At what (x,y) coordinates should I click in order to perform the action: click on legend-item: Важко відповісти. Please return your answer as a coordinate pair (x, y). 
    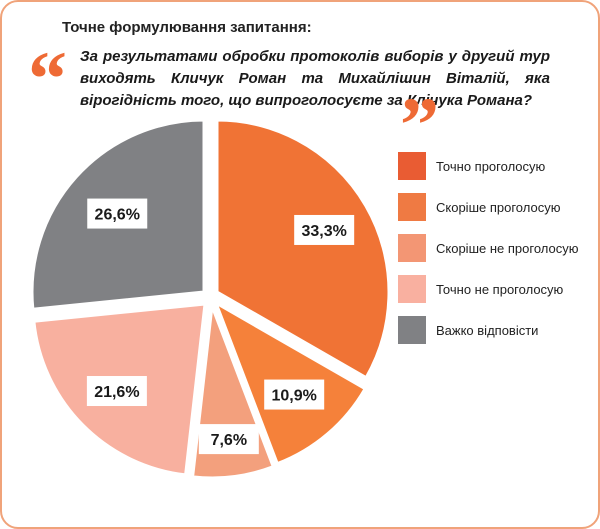
    Looking at the image, I should click on (488, 330).